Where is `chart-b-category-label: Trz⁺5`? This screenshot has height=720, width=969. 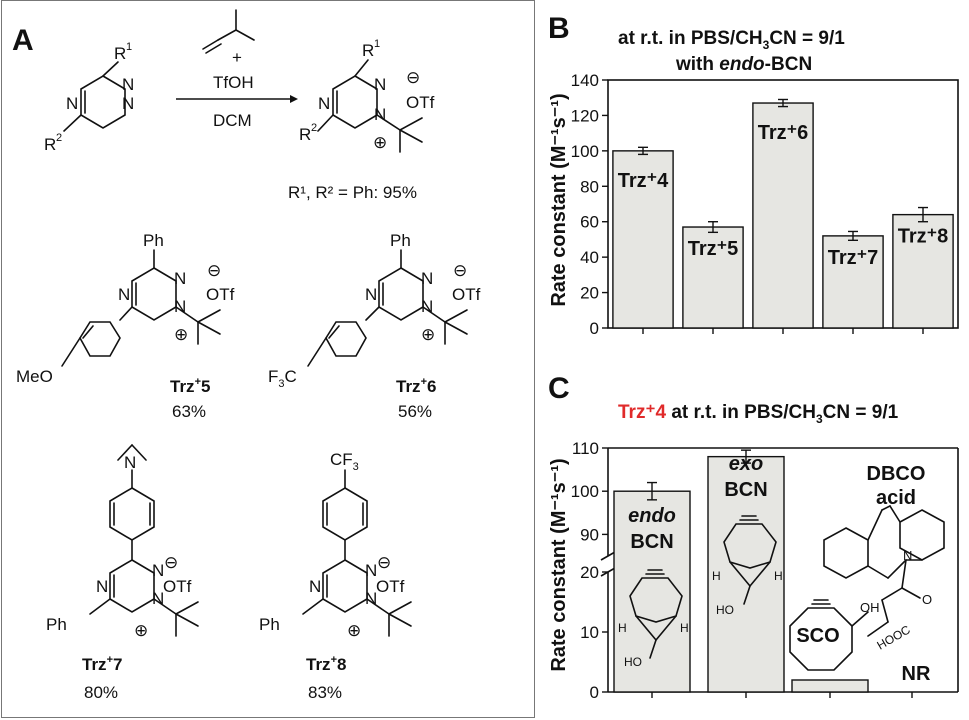 chart-b-category-label: Trz⁺5 is located at coordinates (713, 249).